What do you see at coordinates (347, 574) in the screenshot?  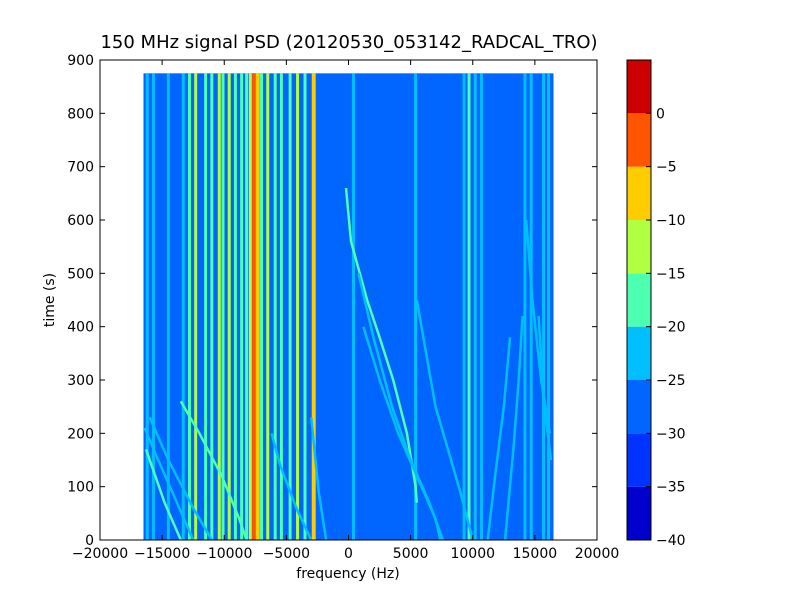 I see `x-axis-label: frequency (Hz)` at bounding box center [347, 574].